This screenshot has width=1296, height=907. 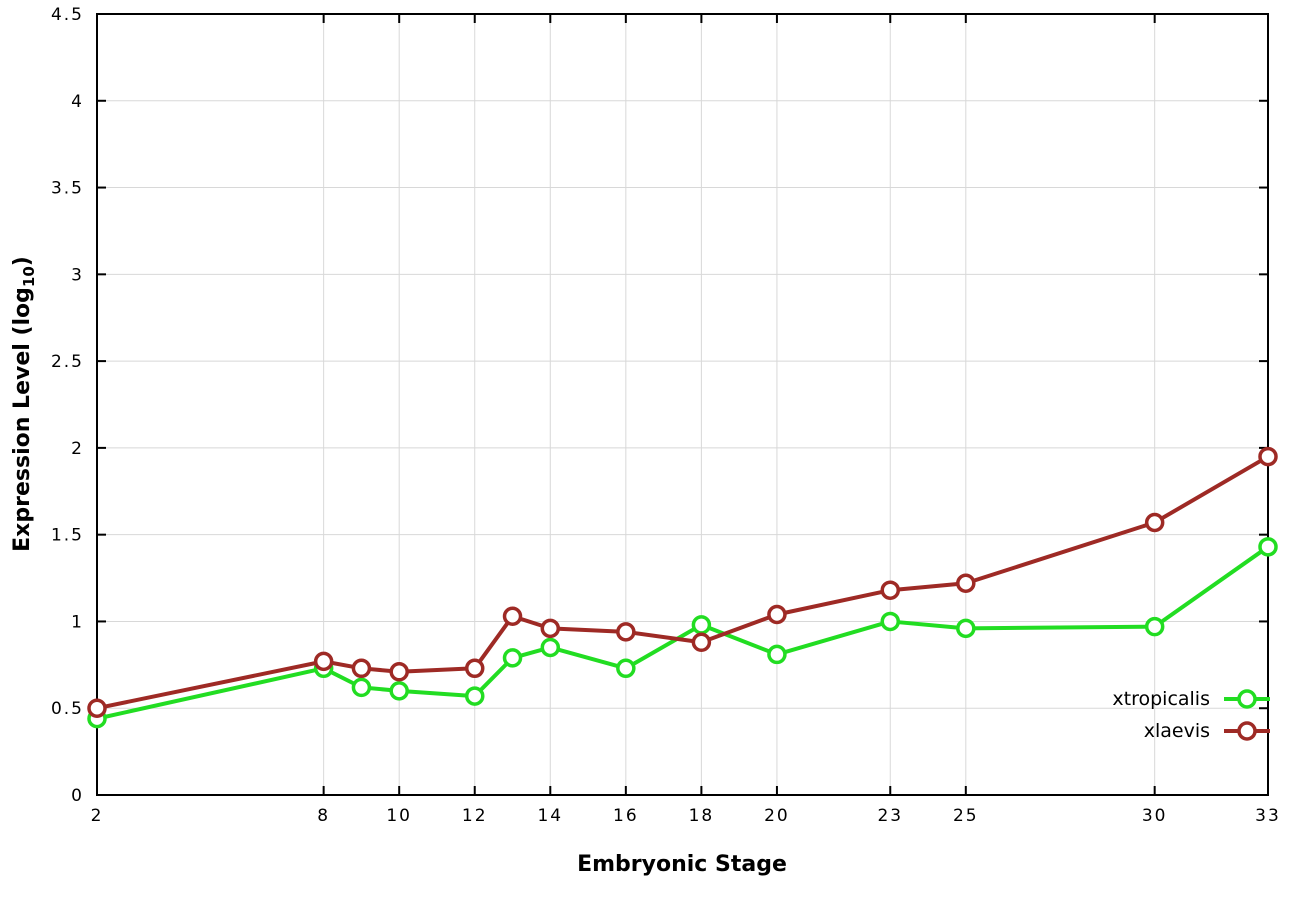 I want to click on y-tick-label: 3, so click(x=77, y=275).